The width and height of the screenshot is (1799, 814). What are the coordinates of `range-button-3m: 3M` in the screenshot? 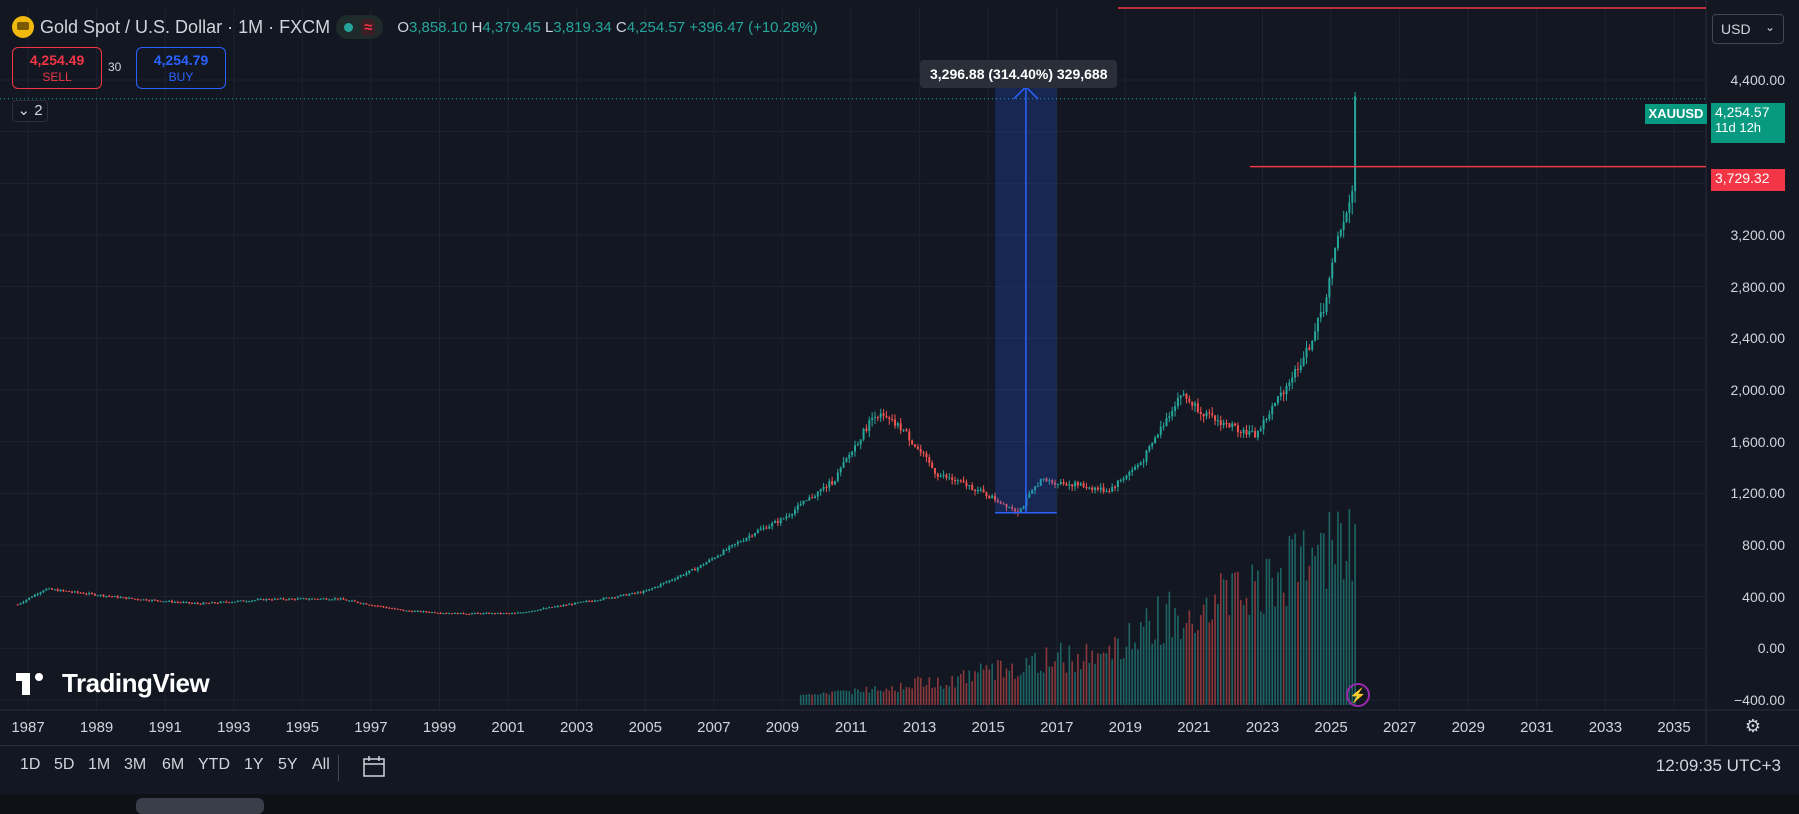 It's located at (135, 764).